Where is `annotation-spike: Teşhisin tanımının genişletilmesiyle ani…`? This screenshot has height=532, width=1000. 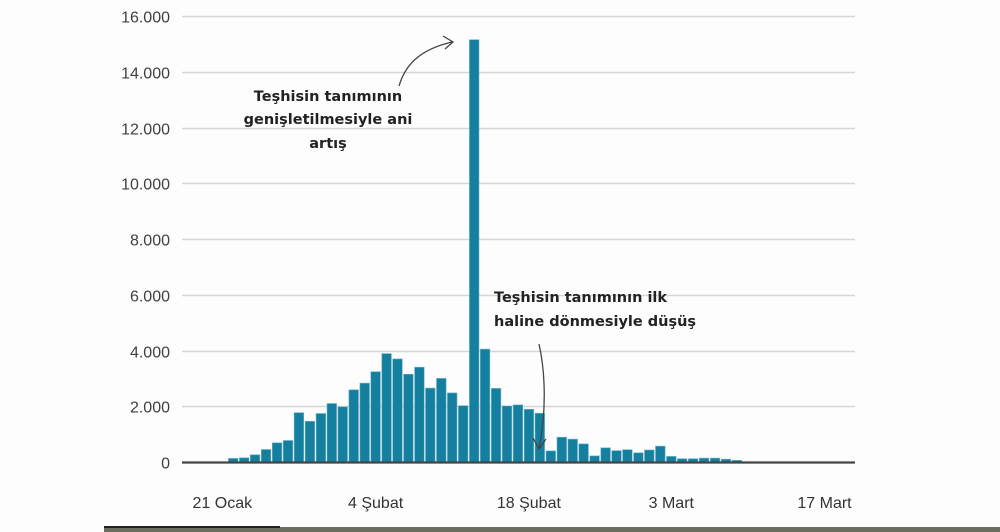
annotation-spike: Teşhisin tanımının genişletilmesiyle ani… is located at coordinates (349, 93).